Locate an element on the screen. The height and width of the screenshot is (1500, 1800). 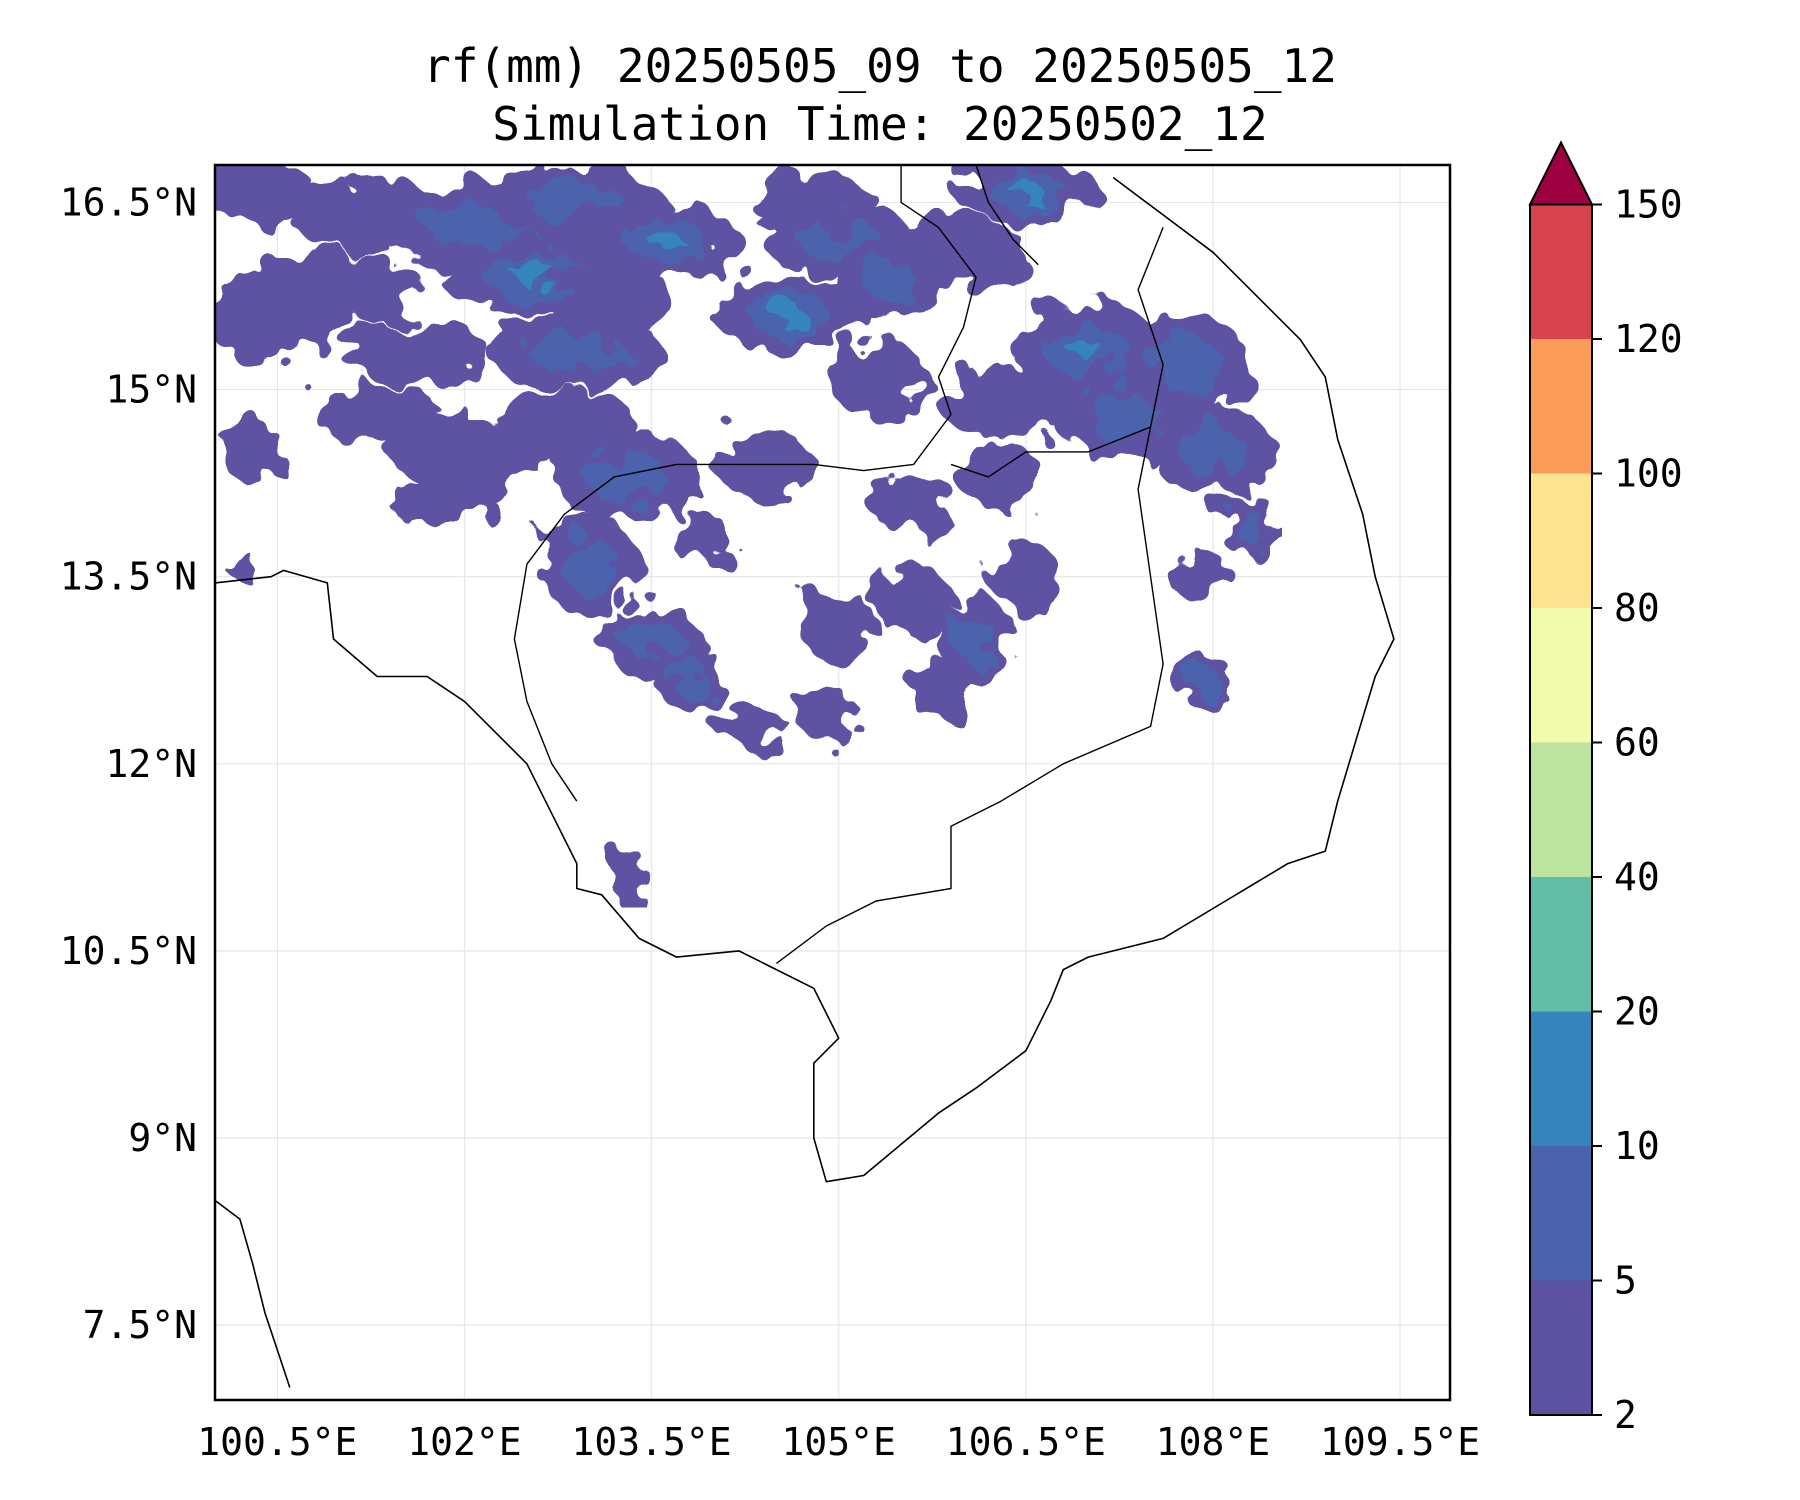
y-tick-label: 12°N is located at coordinates (151, 764).